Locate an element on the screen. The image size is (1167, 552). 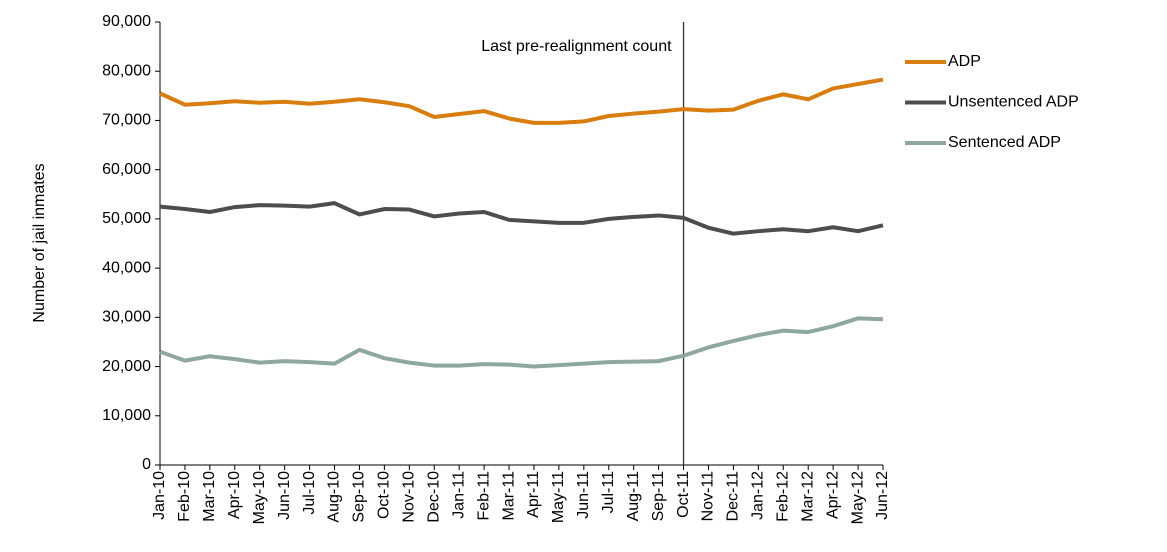
x-tick-label: Aug-10 is located at coordinates (334, 497).